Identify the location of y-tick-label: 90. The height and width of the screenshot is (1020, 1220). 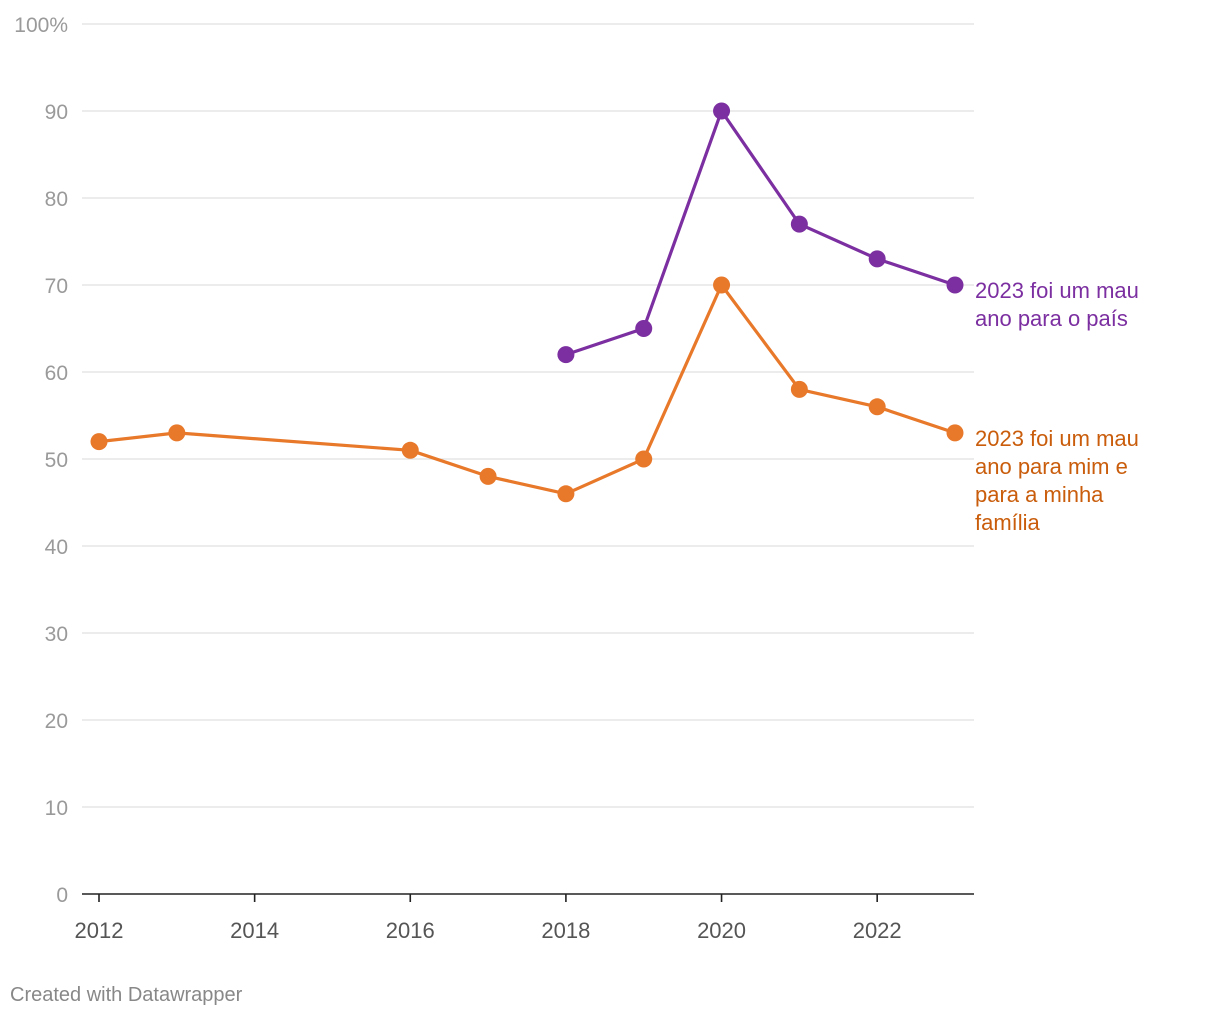
(56, 112).